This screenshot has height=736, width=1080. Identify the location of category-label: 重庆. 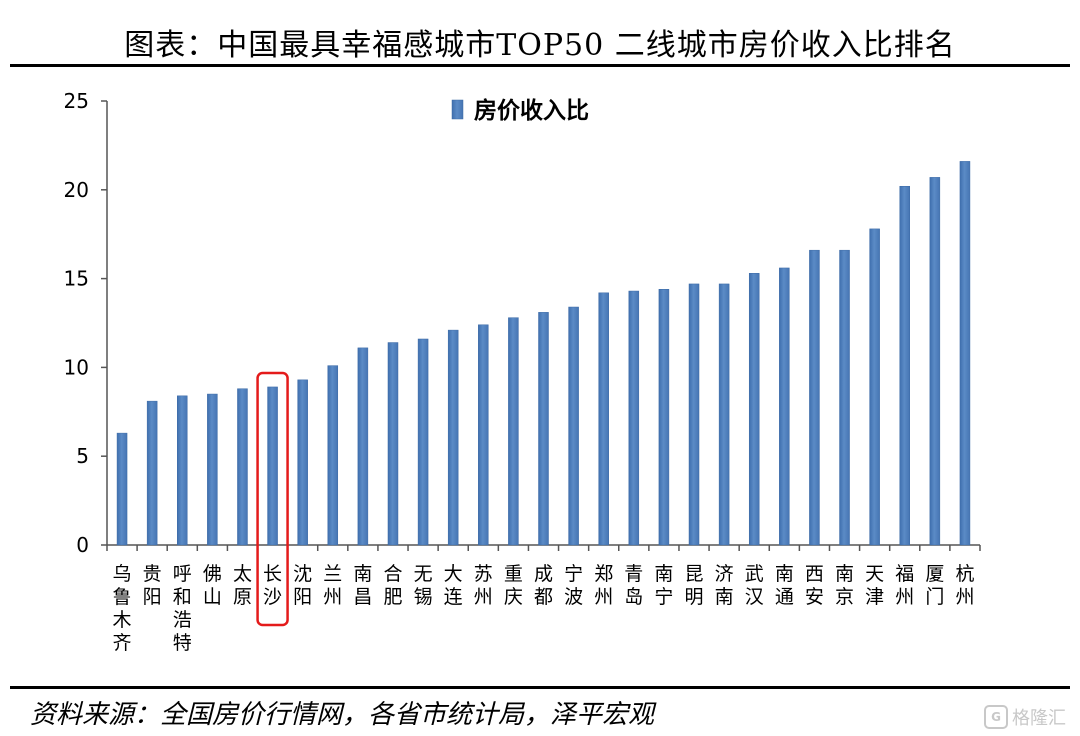
(513, 585).